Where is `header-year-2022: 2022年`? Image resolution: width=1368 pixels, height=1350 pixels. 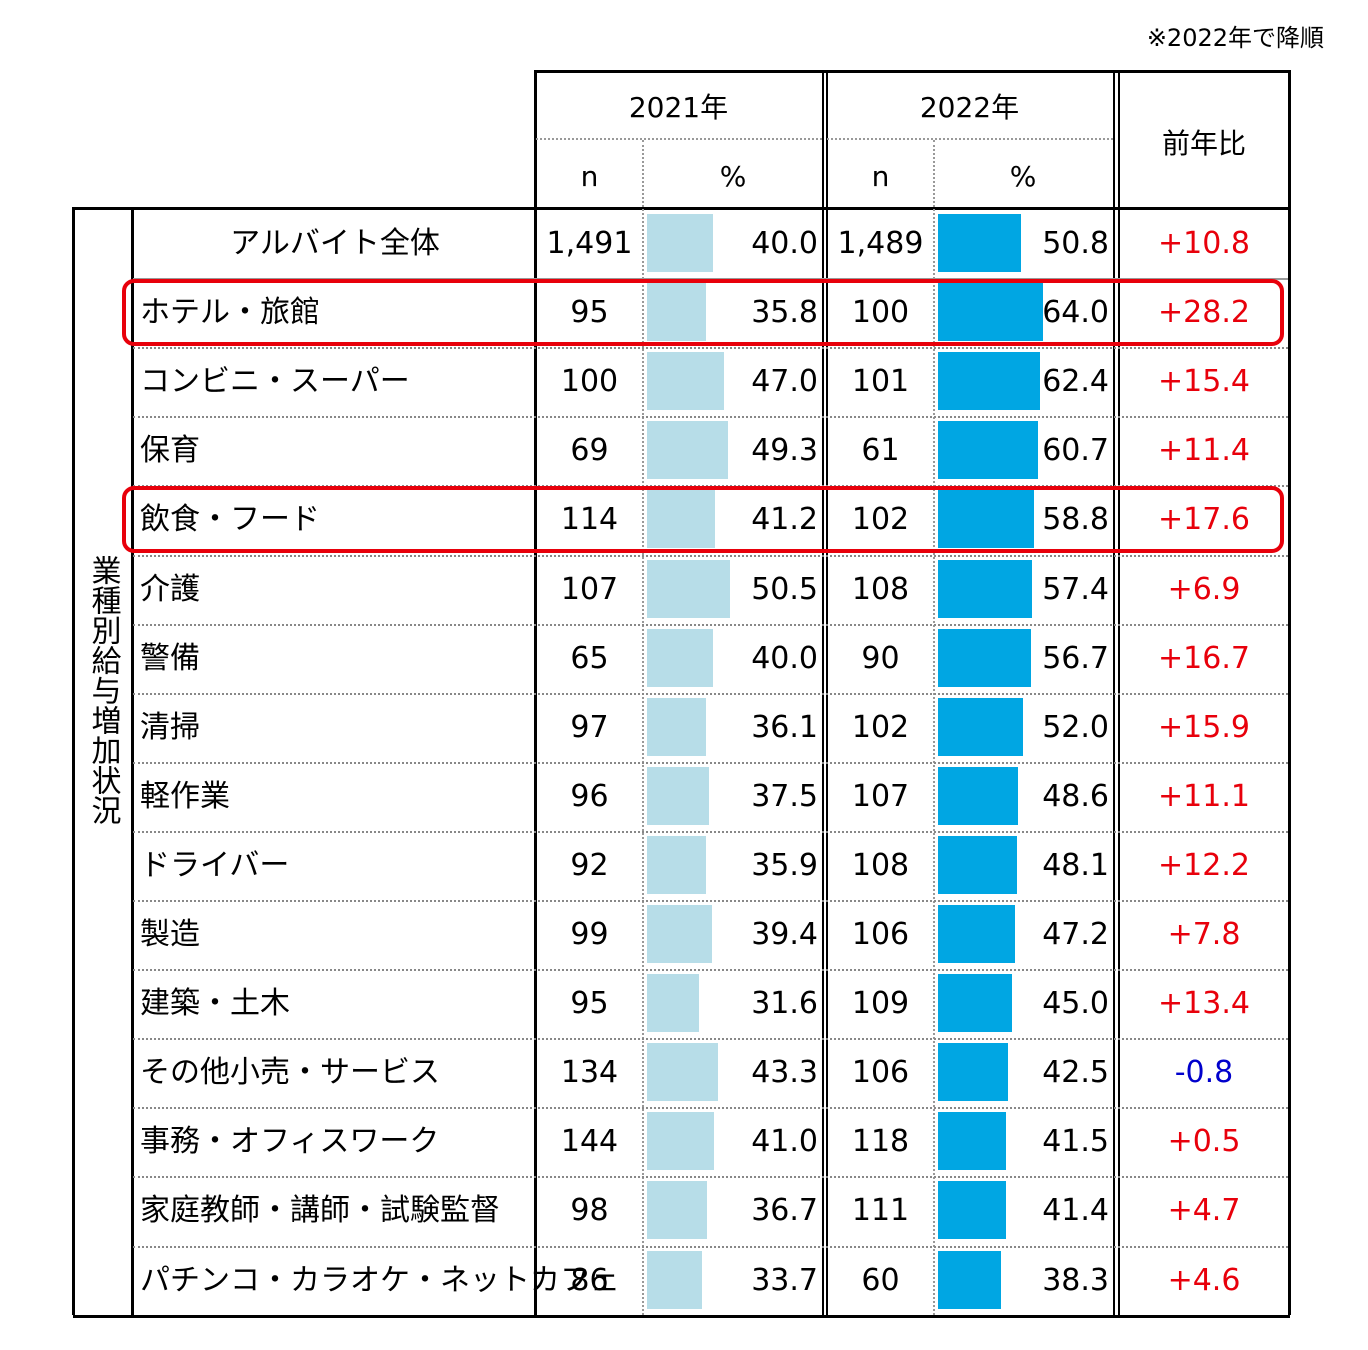 header-year-2022: 2022年 is located at coordinates (969, 107).